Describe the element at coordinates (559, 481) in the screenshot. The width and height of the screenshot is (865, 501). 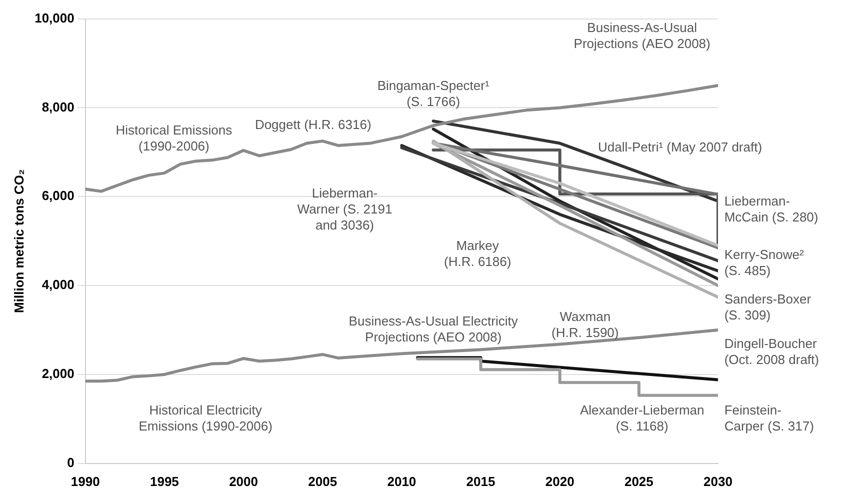
I see `x-tick-label: 2020` at that location.